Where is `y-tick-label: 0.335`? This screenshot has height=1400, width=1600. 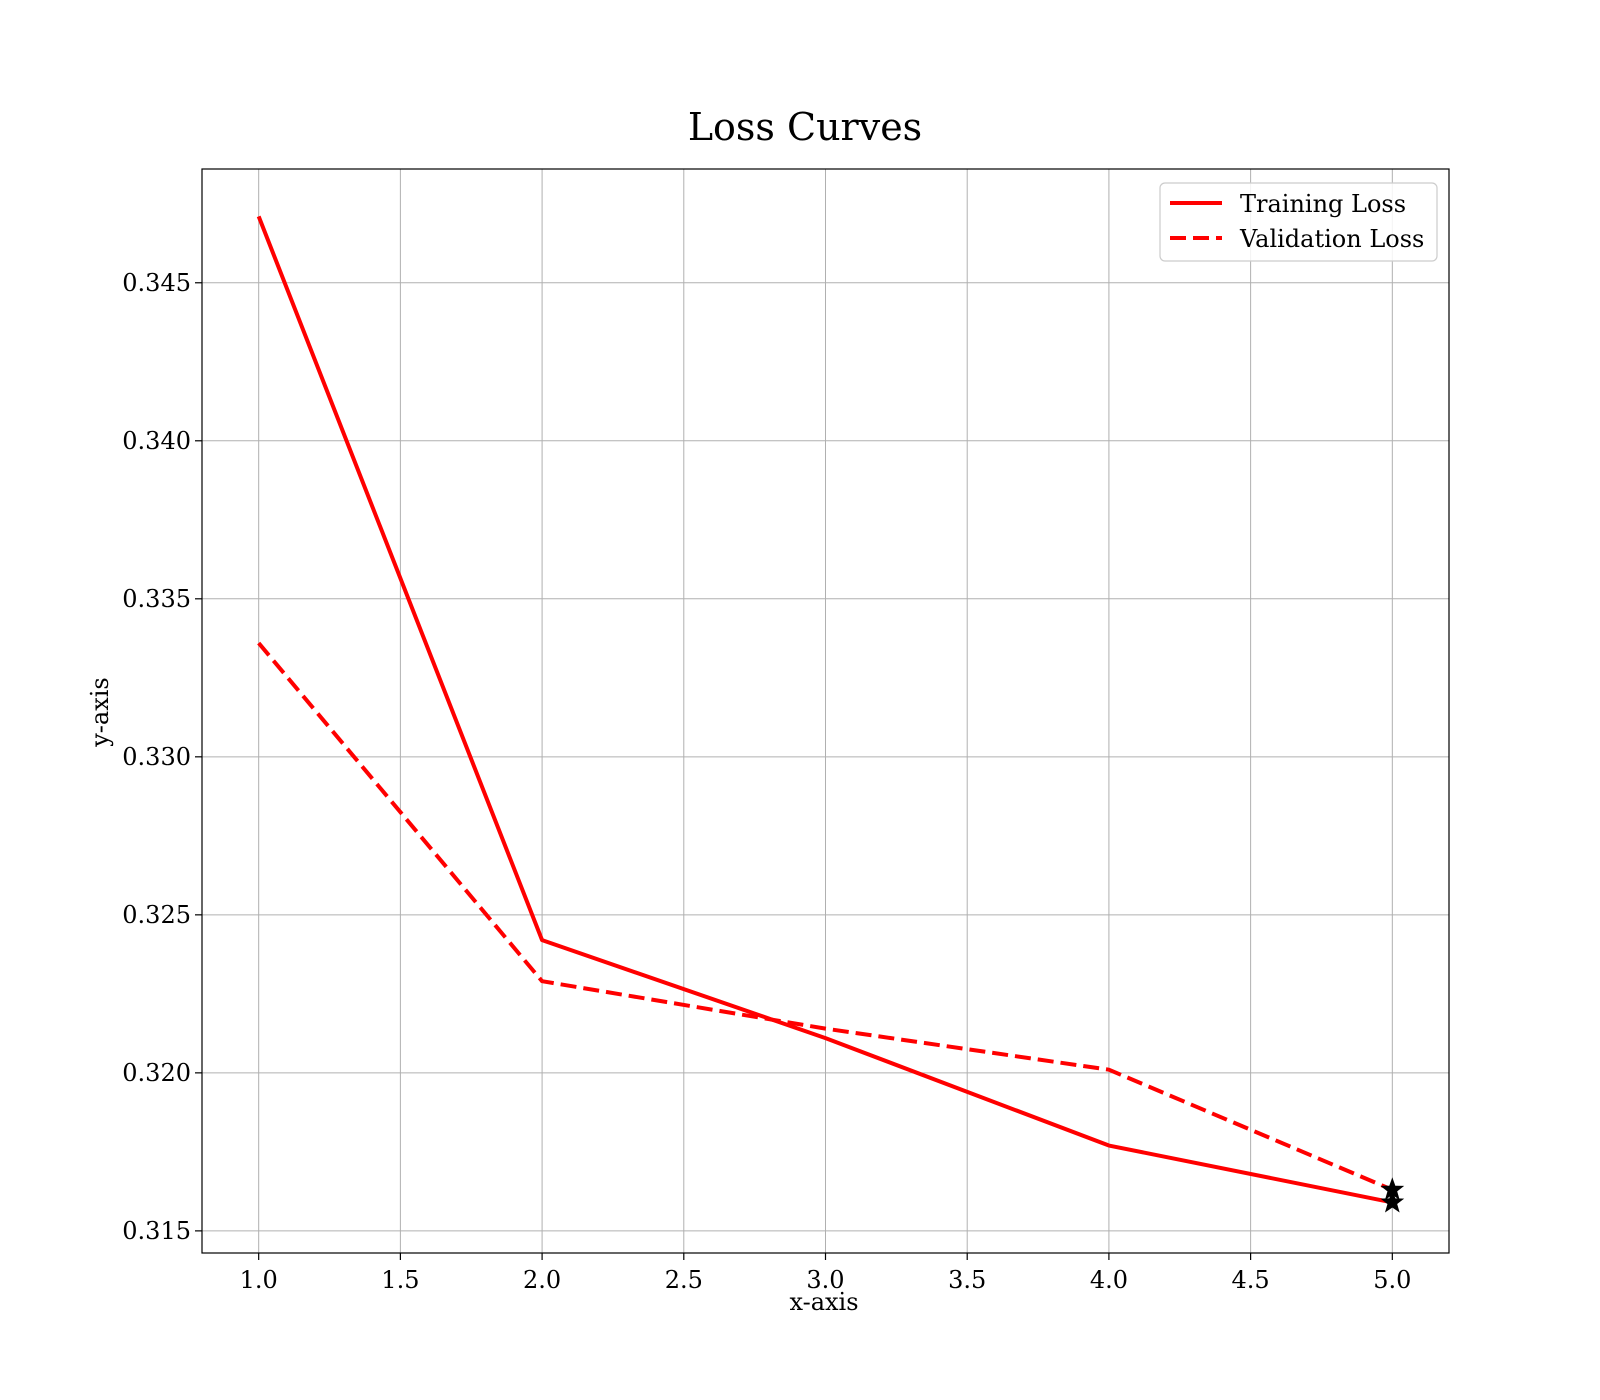
y-tick-label: 0.335 is located at coordinates (156, 599).